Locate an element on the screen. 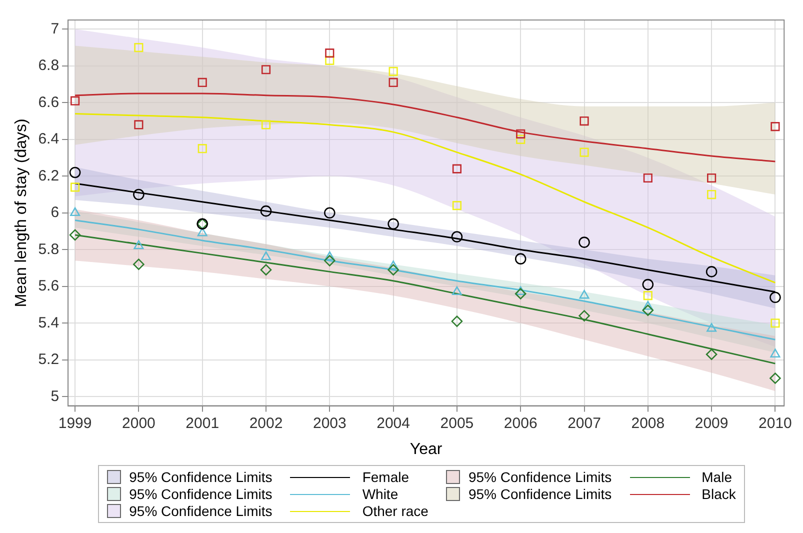 This screenshot has width=803, height=533. y-tick-label: 6.4 is located at coordinates (49, 139).